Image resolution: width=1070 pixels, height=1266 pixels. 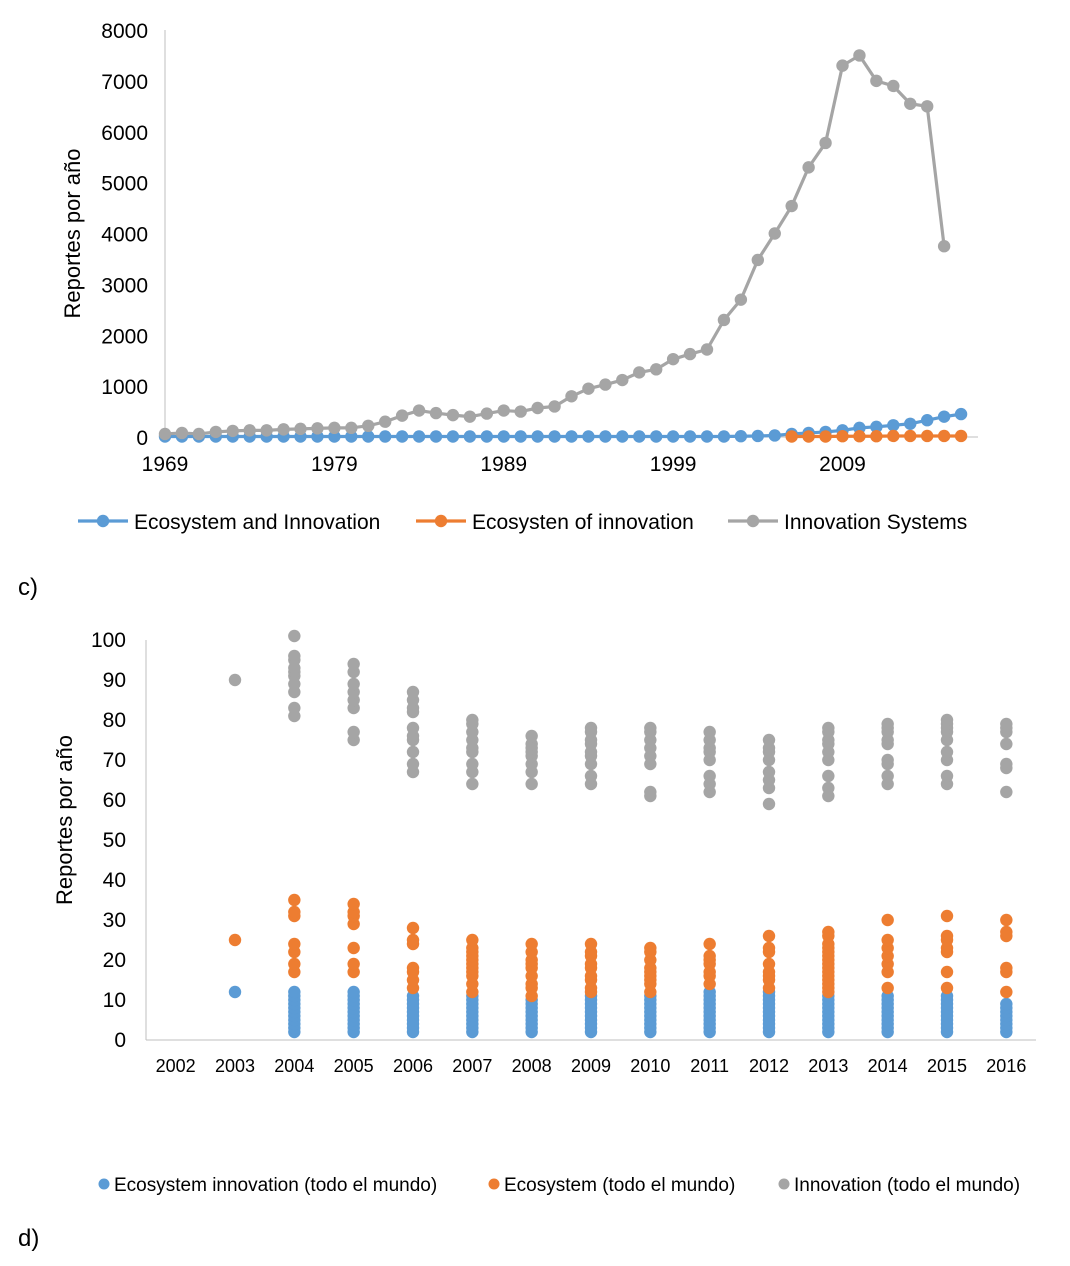 What do you see at coordinates (257, 522) in the screenshot?
I see `legend-label: Ecosystem and Innovation` at bounding box center [257, 522].